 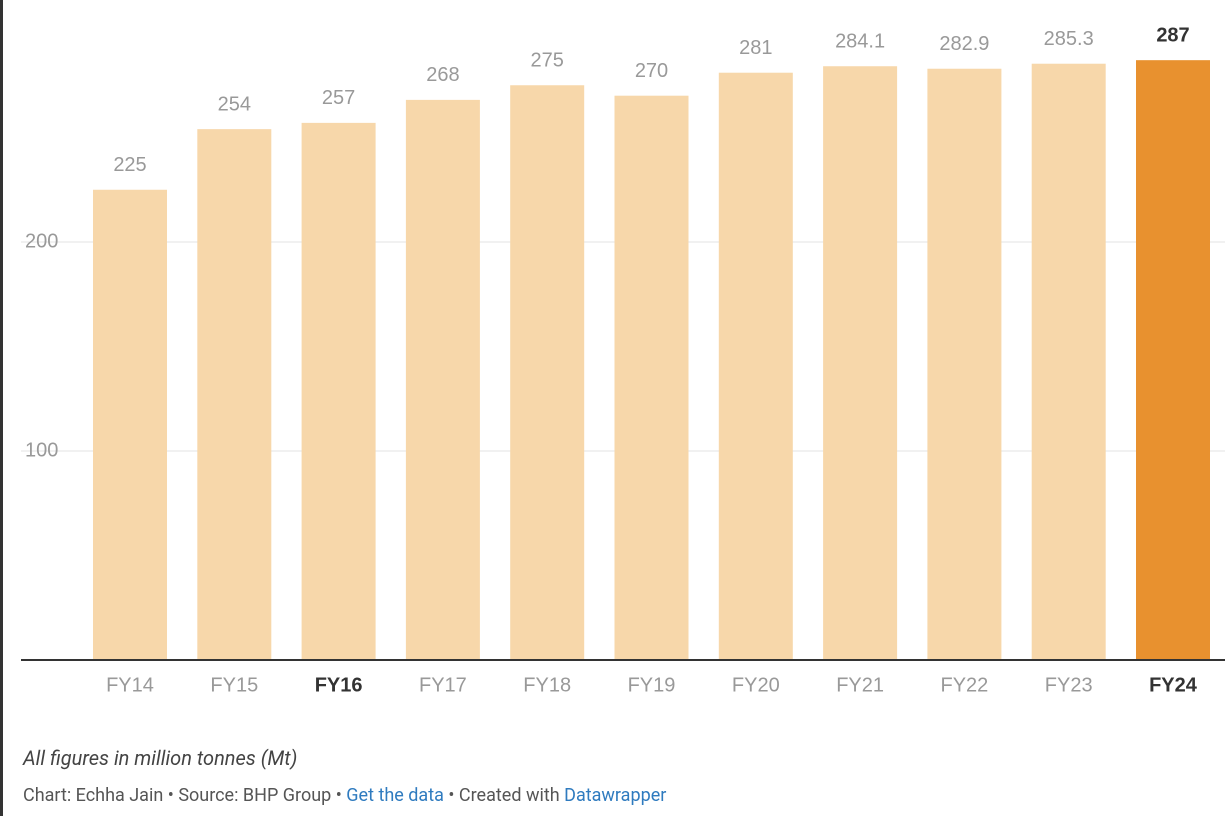 What do you see at coordinates (234, 104) in the screenshot?
I see `value-label: 254` at bounding box center [234, 104].